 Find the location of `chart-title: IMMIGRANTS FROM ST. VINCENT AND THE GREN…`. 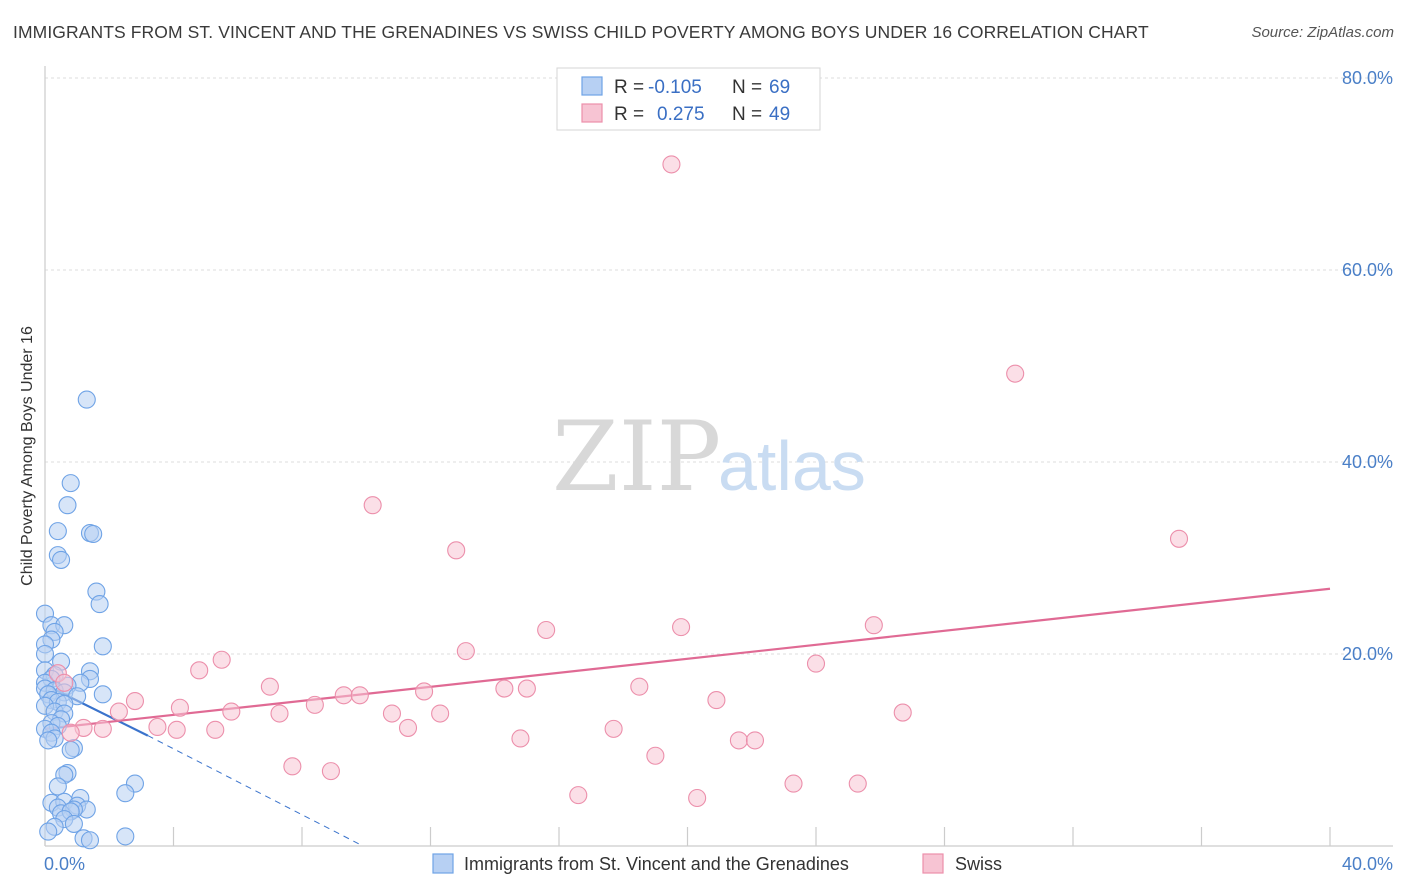

chart-title: IMMIGRANTS FROM ST. VINCENT AND THE GREN… is located at coordinates (581, 32).